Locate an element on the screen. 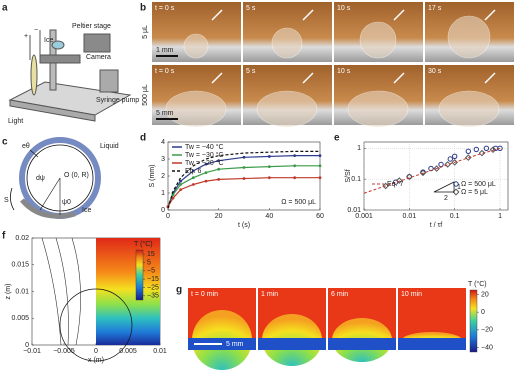 Image resolution: width=516 pixels, height=372 pixels. legend-label: Tw = −20 °C is located at coordinates (204, 163).